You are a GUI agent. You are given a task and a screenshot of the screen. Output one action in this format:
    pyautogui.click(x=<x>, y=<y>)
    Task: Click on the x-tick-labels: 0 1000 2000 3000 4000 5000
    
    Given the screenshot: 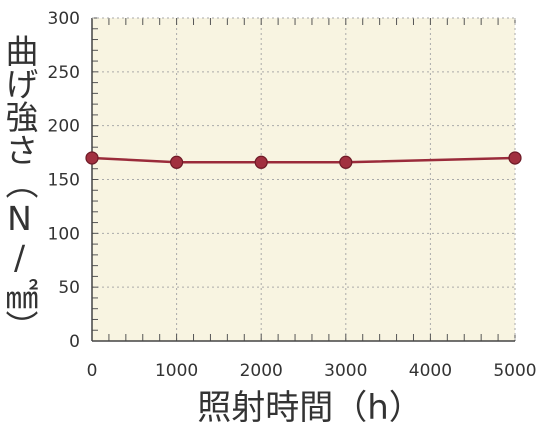 What is the action you would take?
    pyautogui.click(x=312, y=371)
    